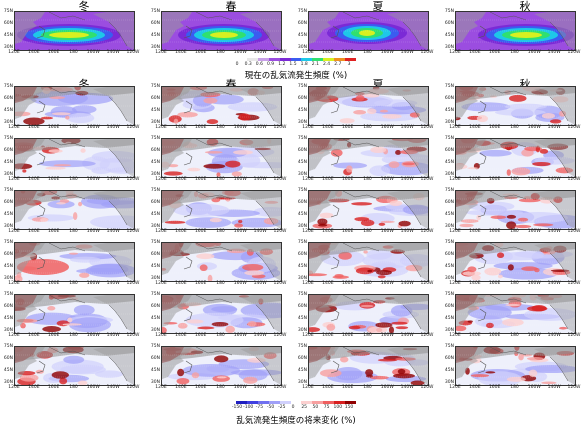  What do you see at coordinates (282, 407) in the screenshot?
I see `colorbar-tick: -25` at bounding box center [282, 407].